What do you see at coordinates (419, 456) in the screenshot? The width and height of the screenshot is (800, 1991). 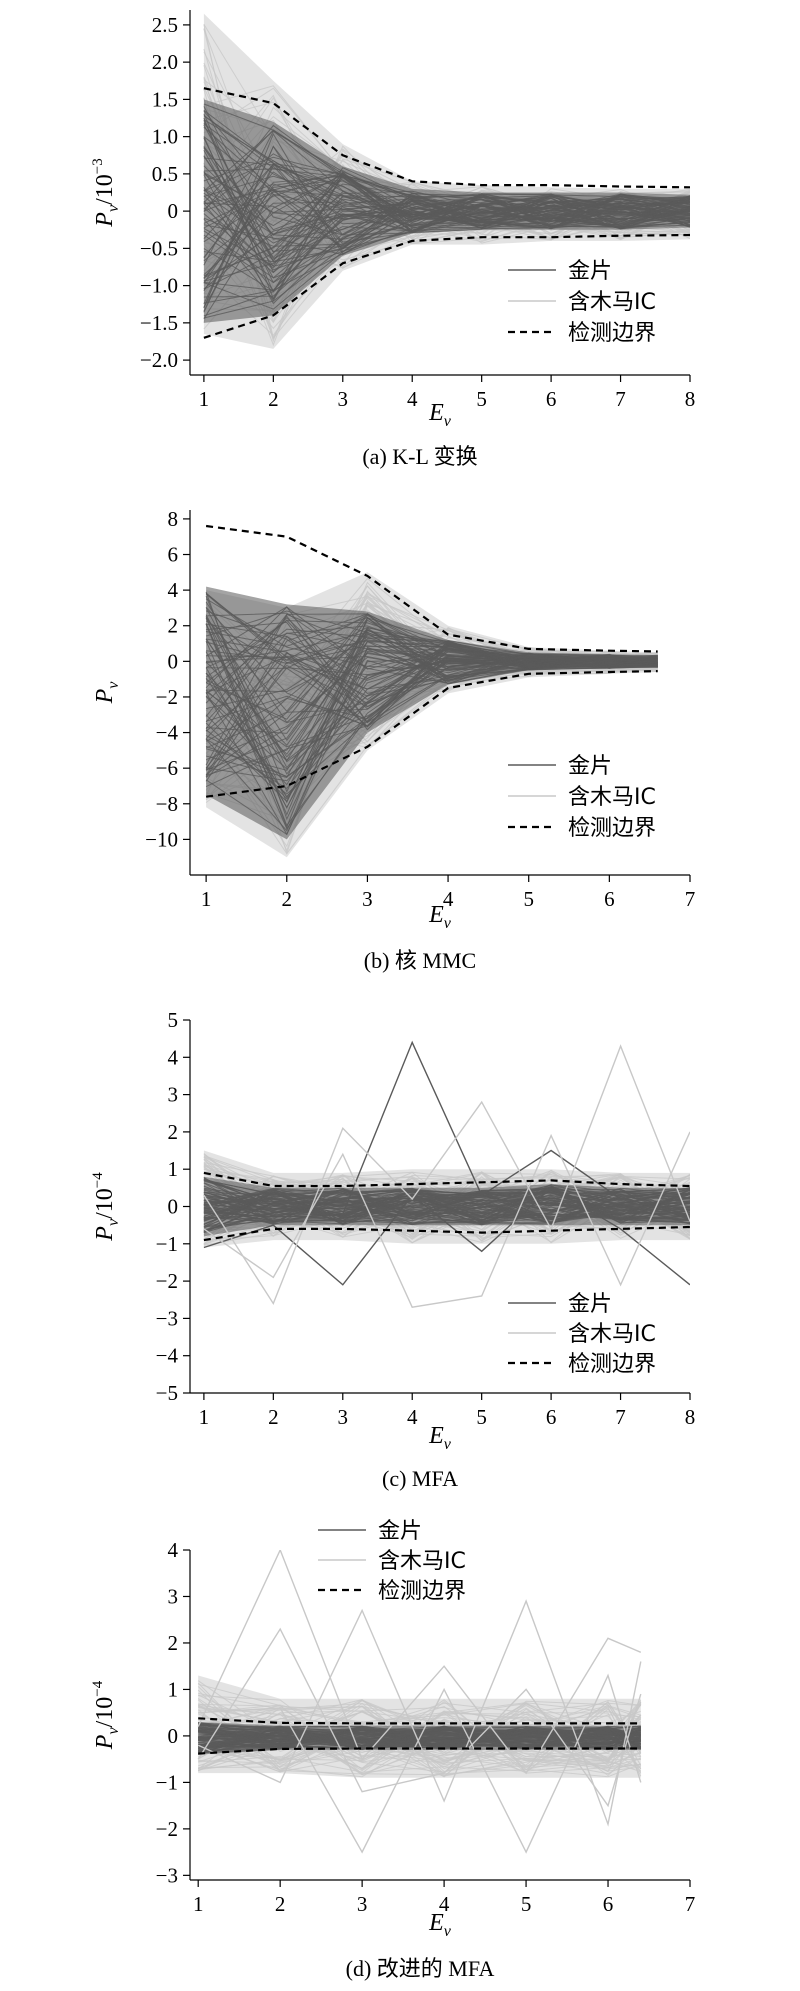 I see `chart-caption: (a) K-L 变换` at bounding box center [419, 456].